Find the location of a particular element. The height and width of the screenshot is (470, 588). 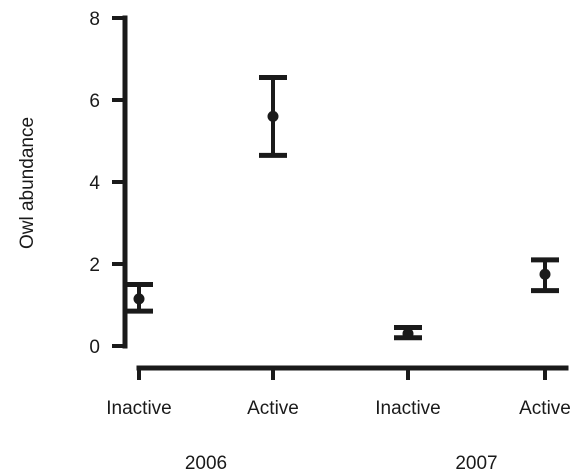

x-tick-label-4: Active is located at coordinates (545, 408).